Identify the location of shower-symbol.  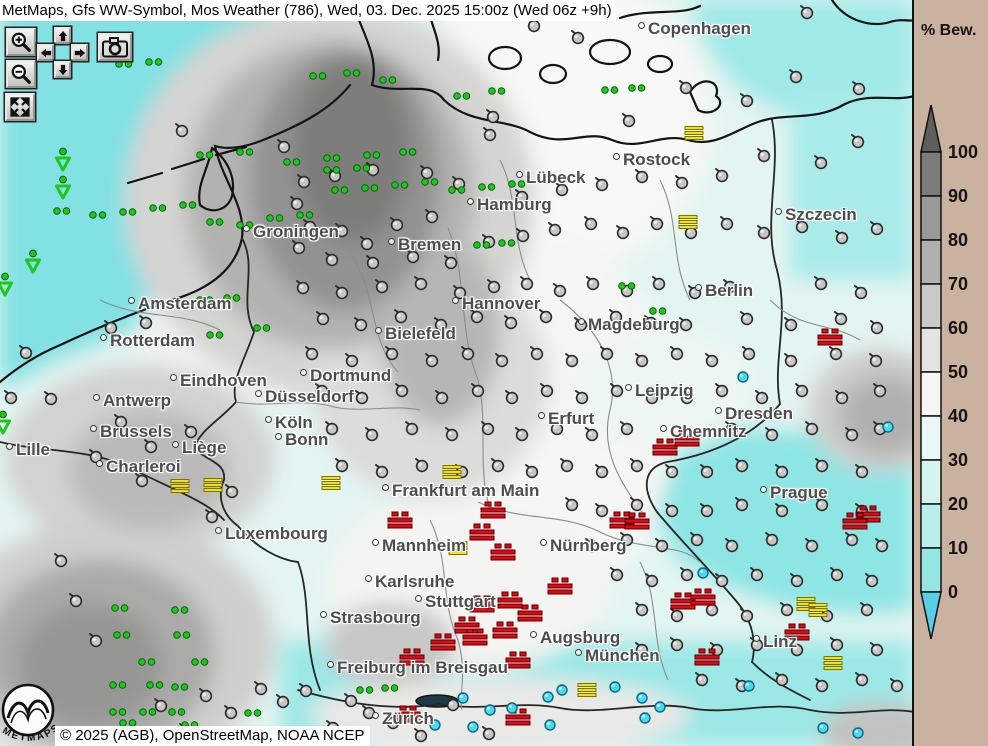
(6, 423).